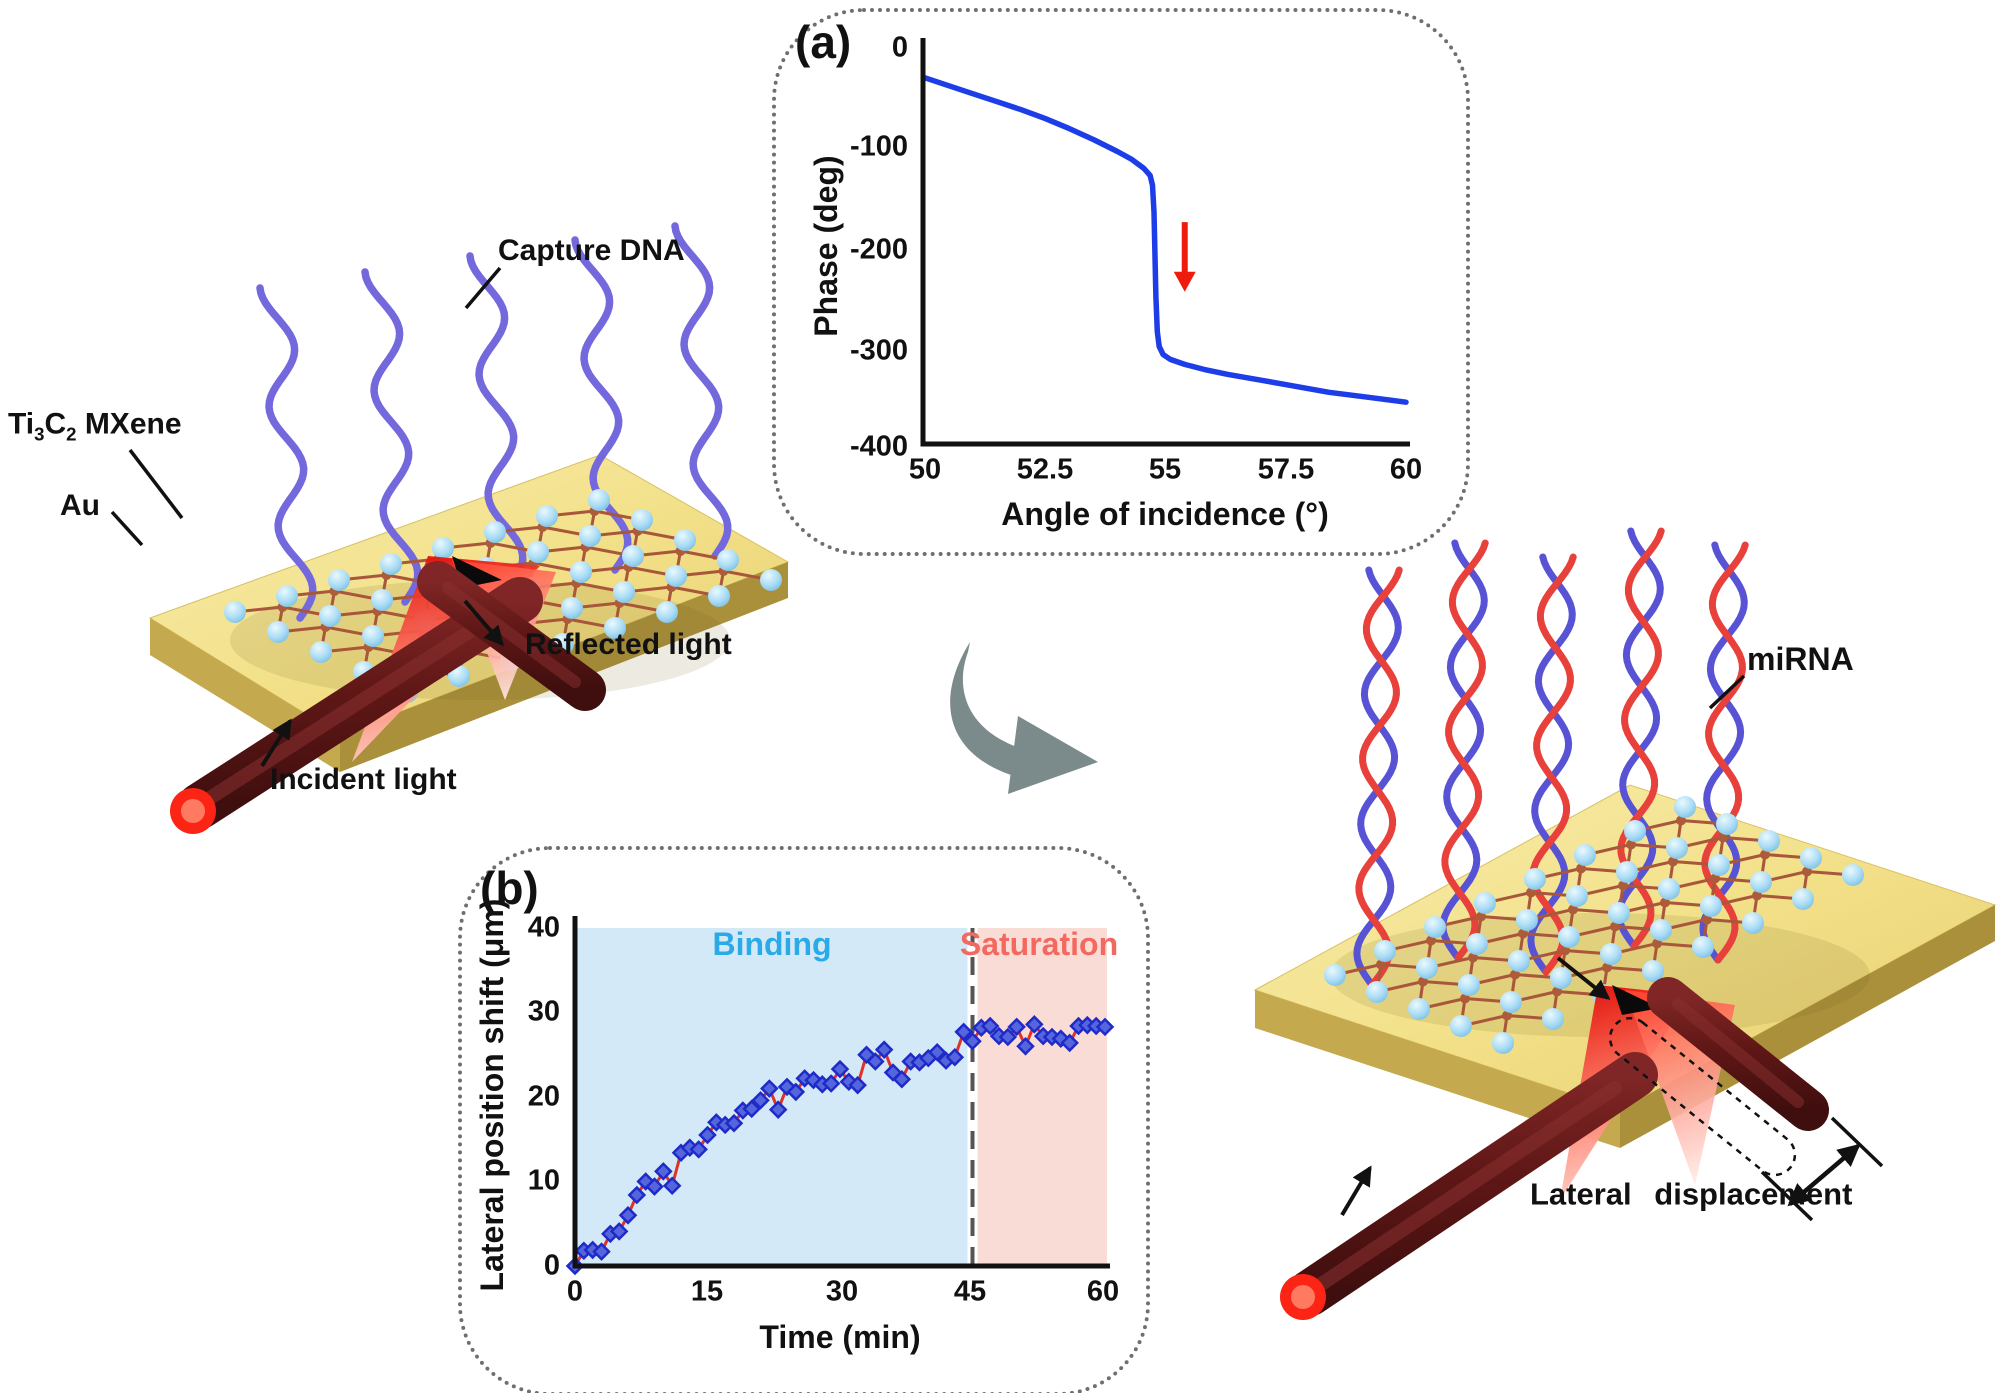 The width and height of the screenshot is (2001, 1393). I want to click on a-ytick-200: -200, so click(878, 249).